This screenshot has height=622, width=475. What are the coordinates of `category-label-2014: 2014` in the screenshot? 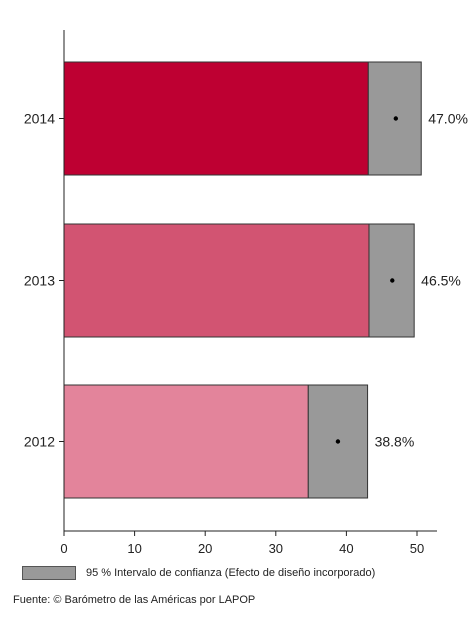 It's located at (39, 119).